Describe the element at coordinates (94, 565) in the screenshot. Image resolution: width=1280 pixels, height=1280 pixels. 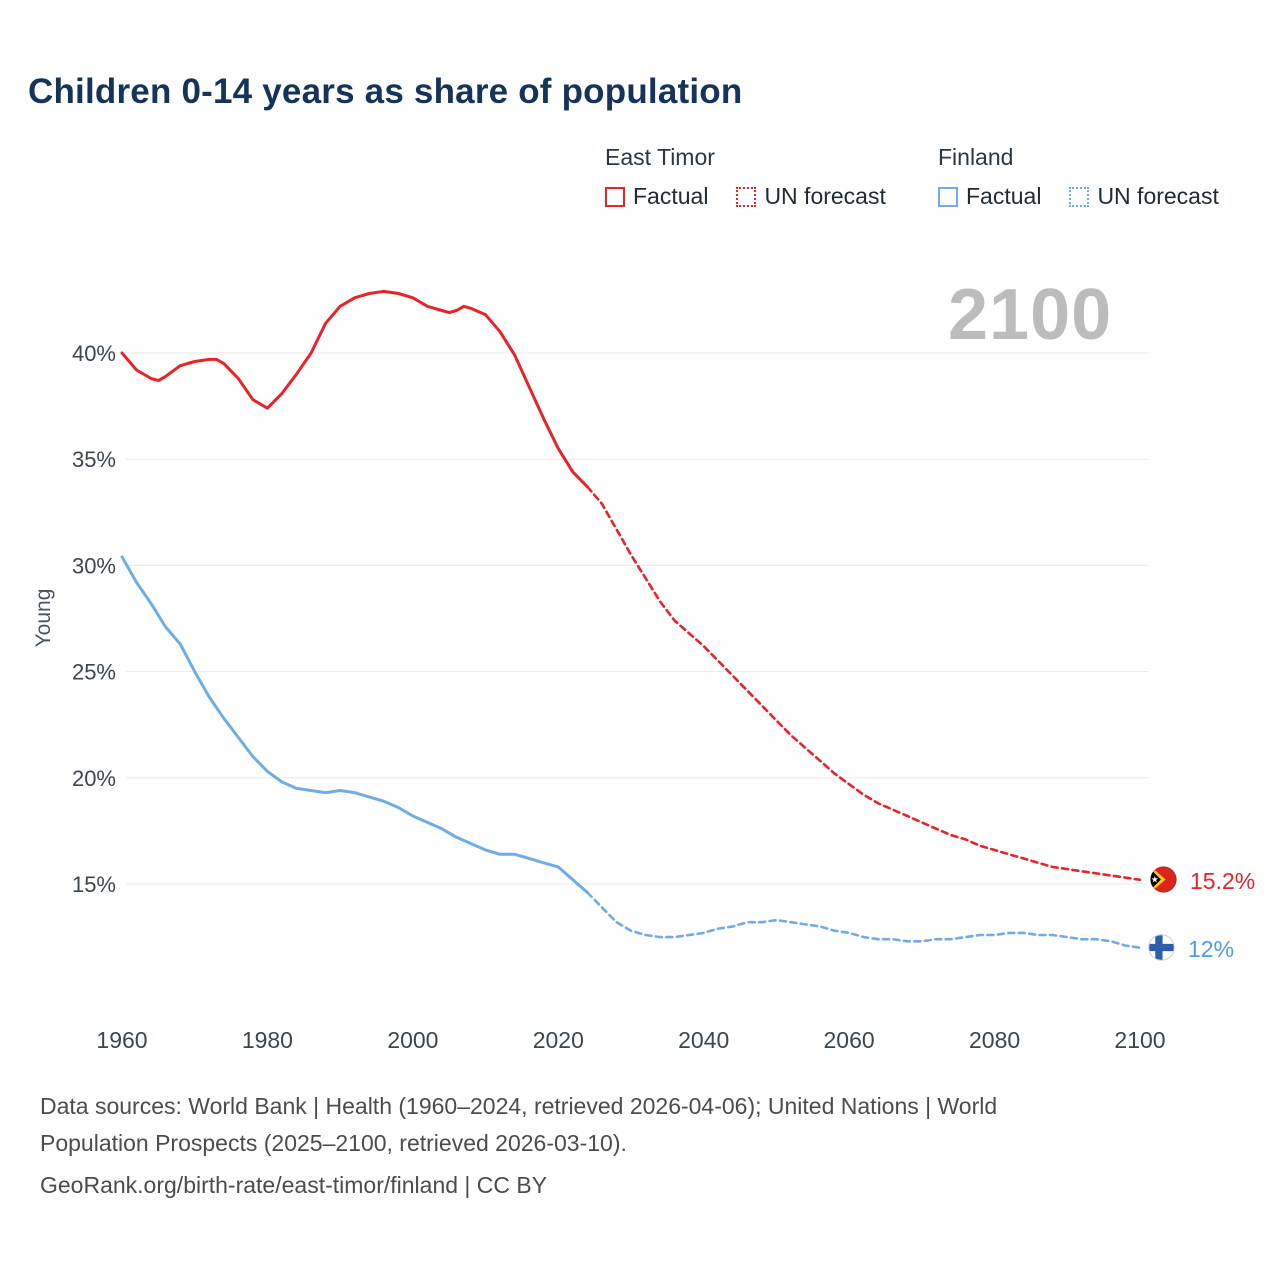
I see `y-tick-label: 30%` at that location.